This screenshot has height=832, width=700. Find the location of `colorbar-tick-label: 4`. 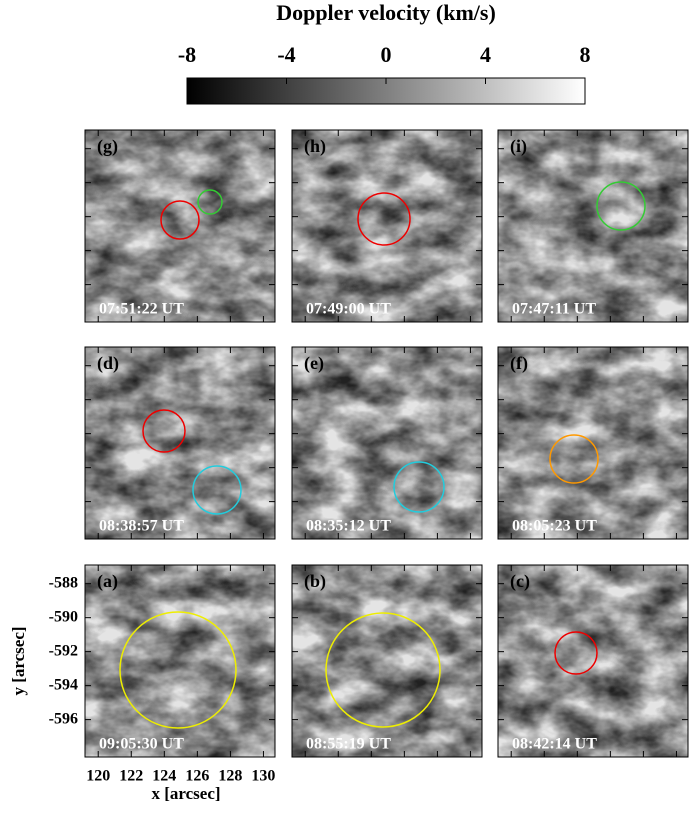

colorbar-tick-label: 4 is located at coordinates (485, 54).